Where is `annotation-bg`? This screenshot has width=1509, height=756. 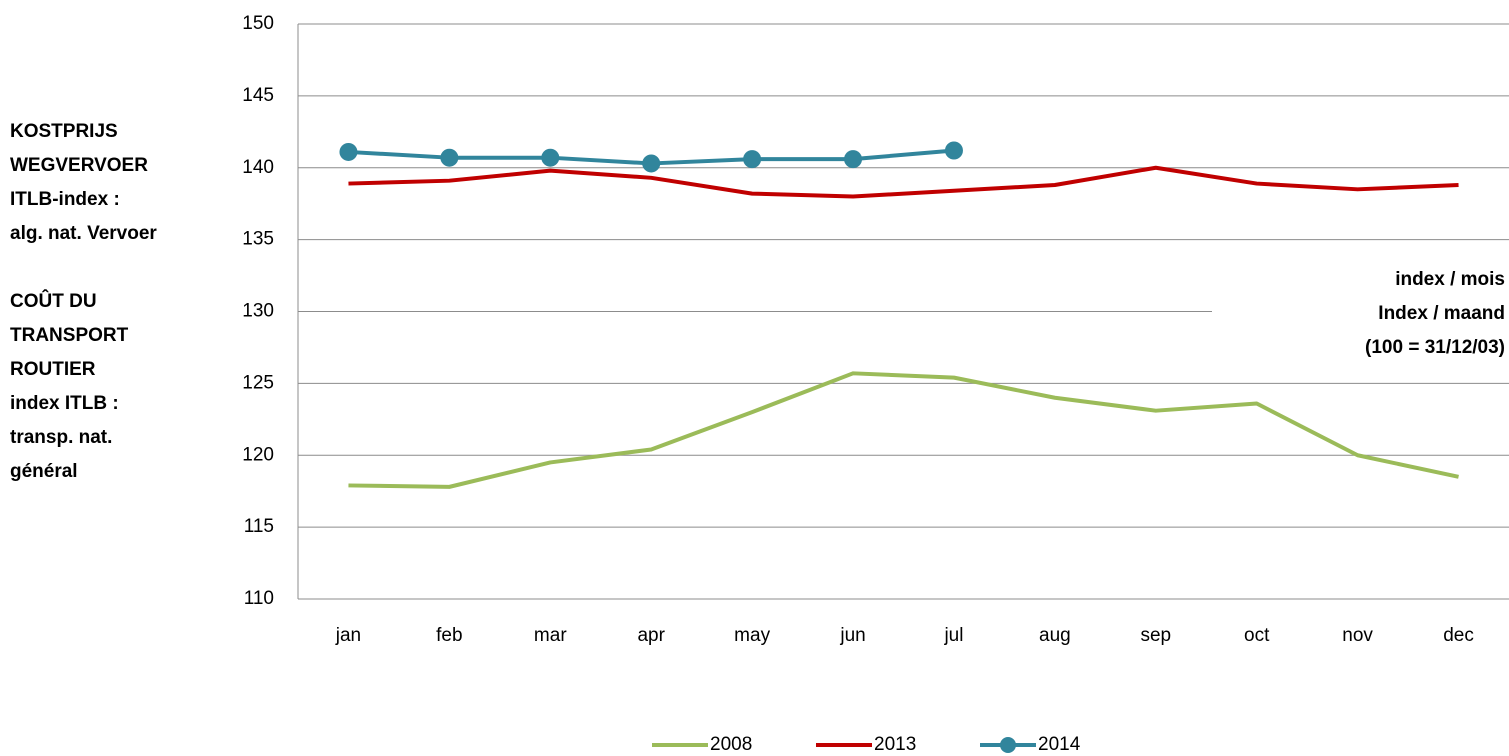 annotation-bg is located at coordinates (1360, 314).